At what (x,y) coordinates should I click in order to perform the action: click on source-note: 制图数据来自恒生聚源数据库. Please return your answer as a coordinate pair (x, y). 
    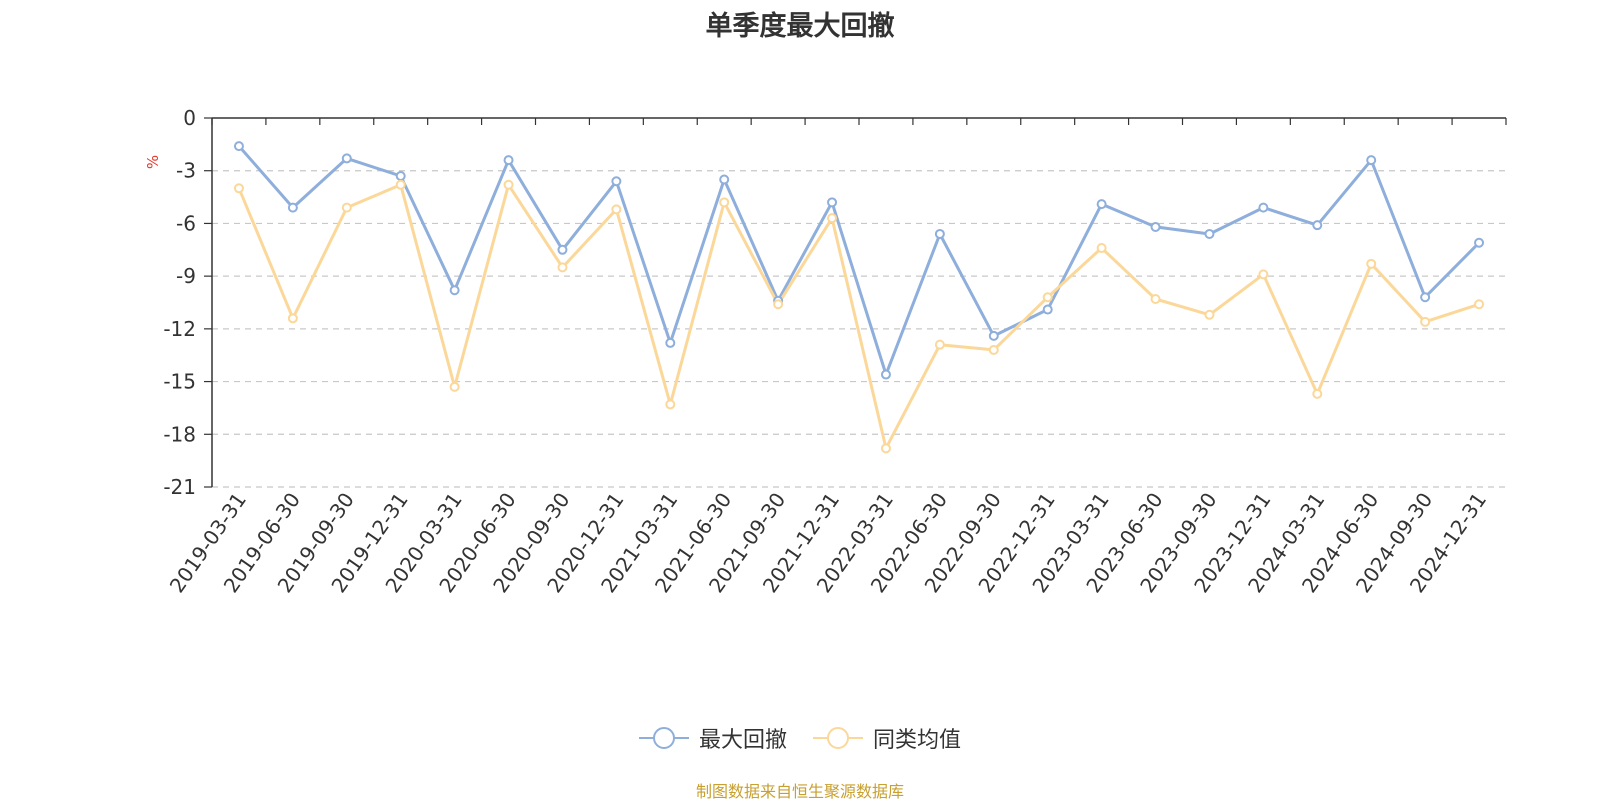
    Looking at the image, I should click on (799, 791).